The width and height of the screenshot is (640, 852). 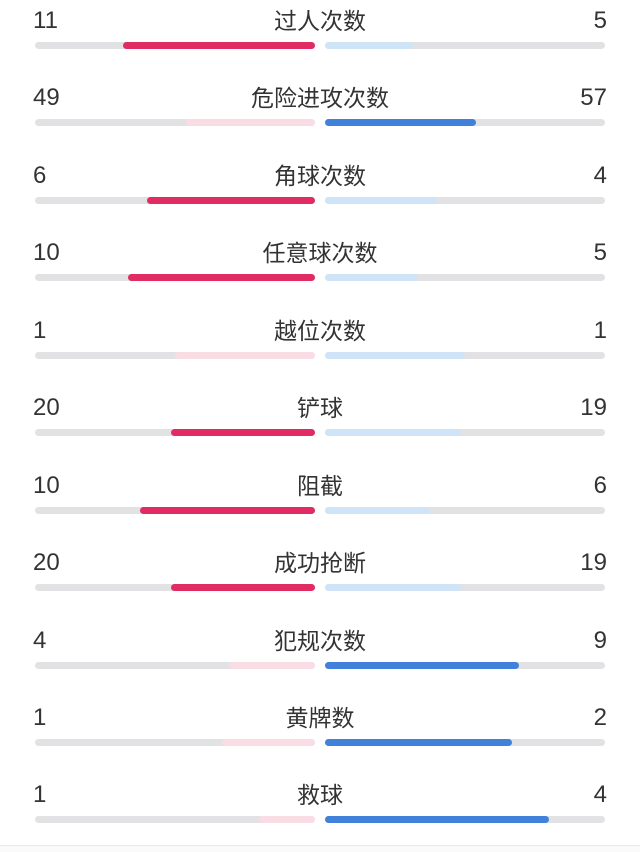 I want to click on away-value: 2, so click(x=600, y=717).